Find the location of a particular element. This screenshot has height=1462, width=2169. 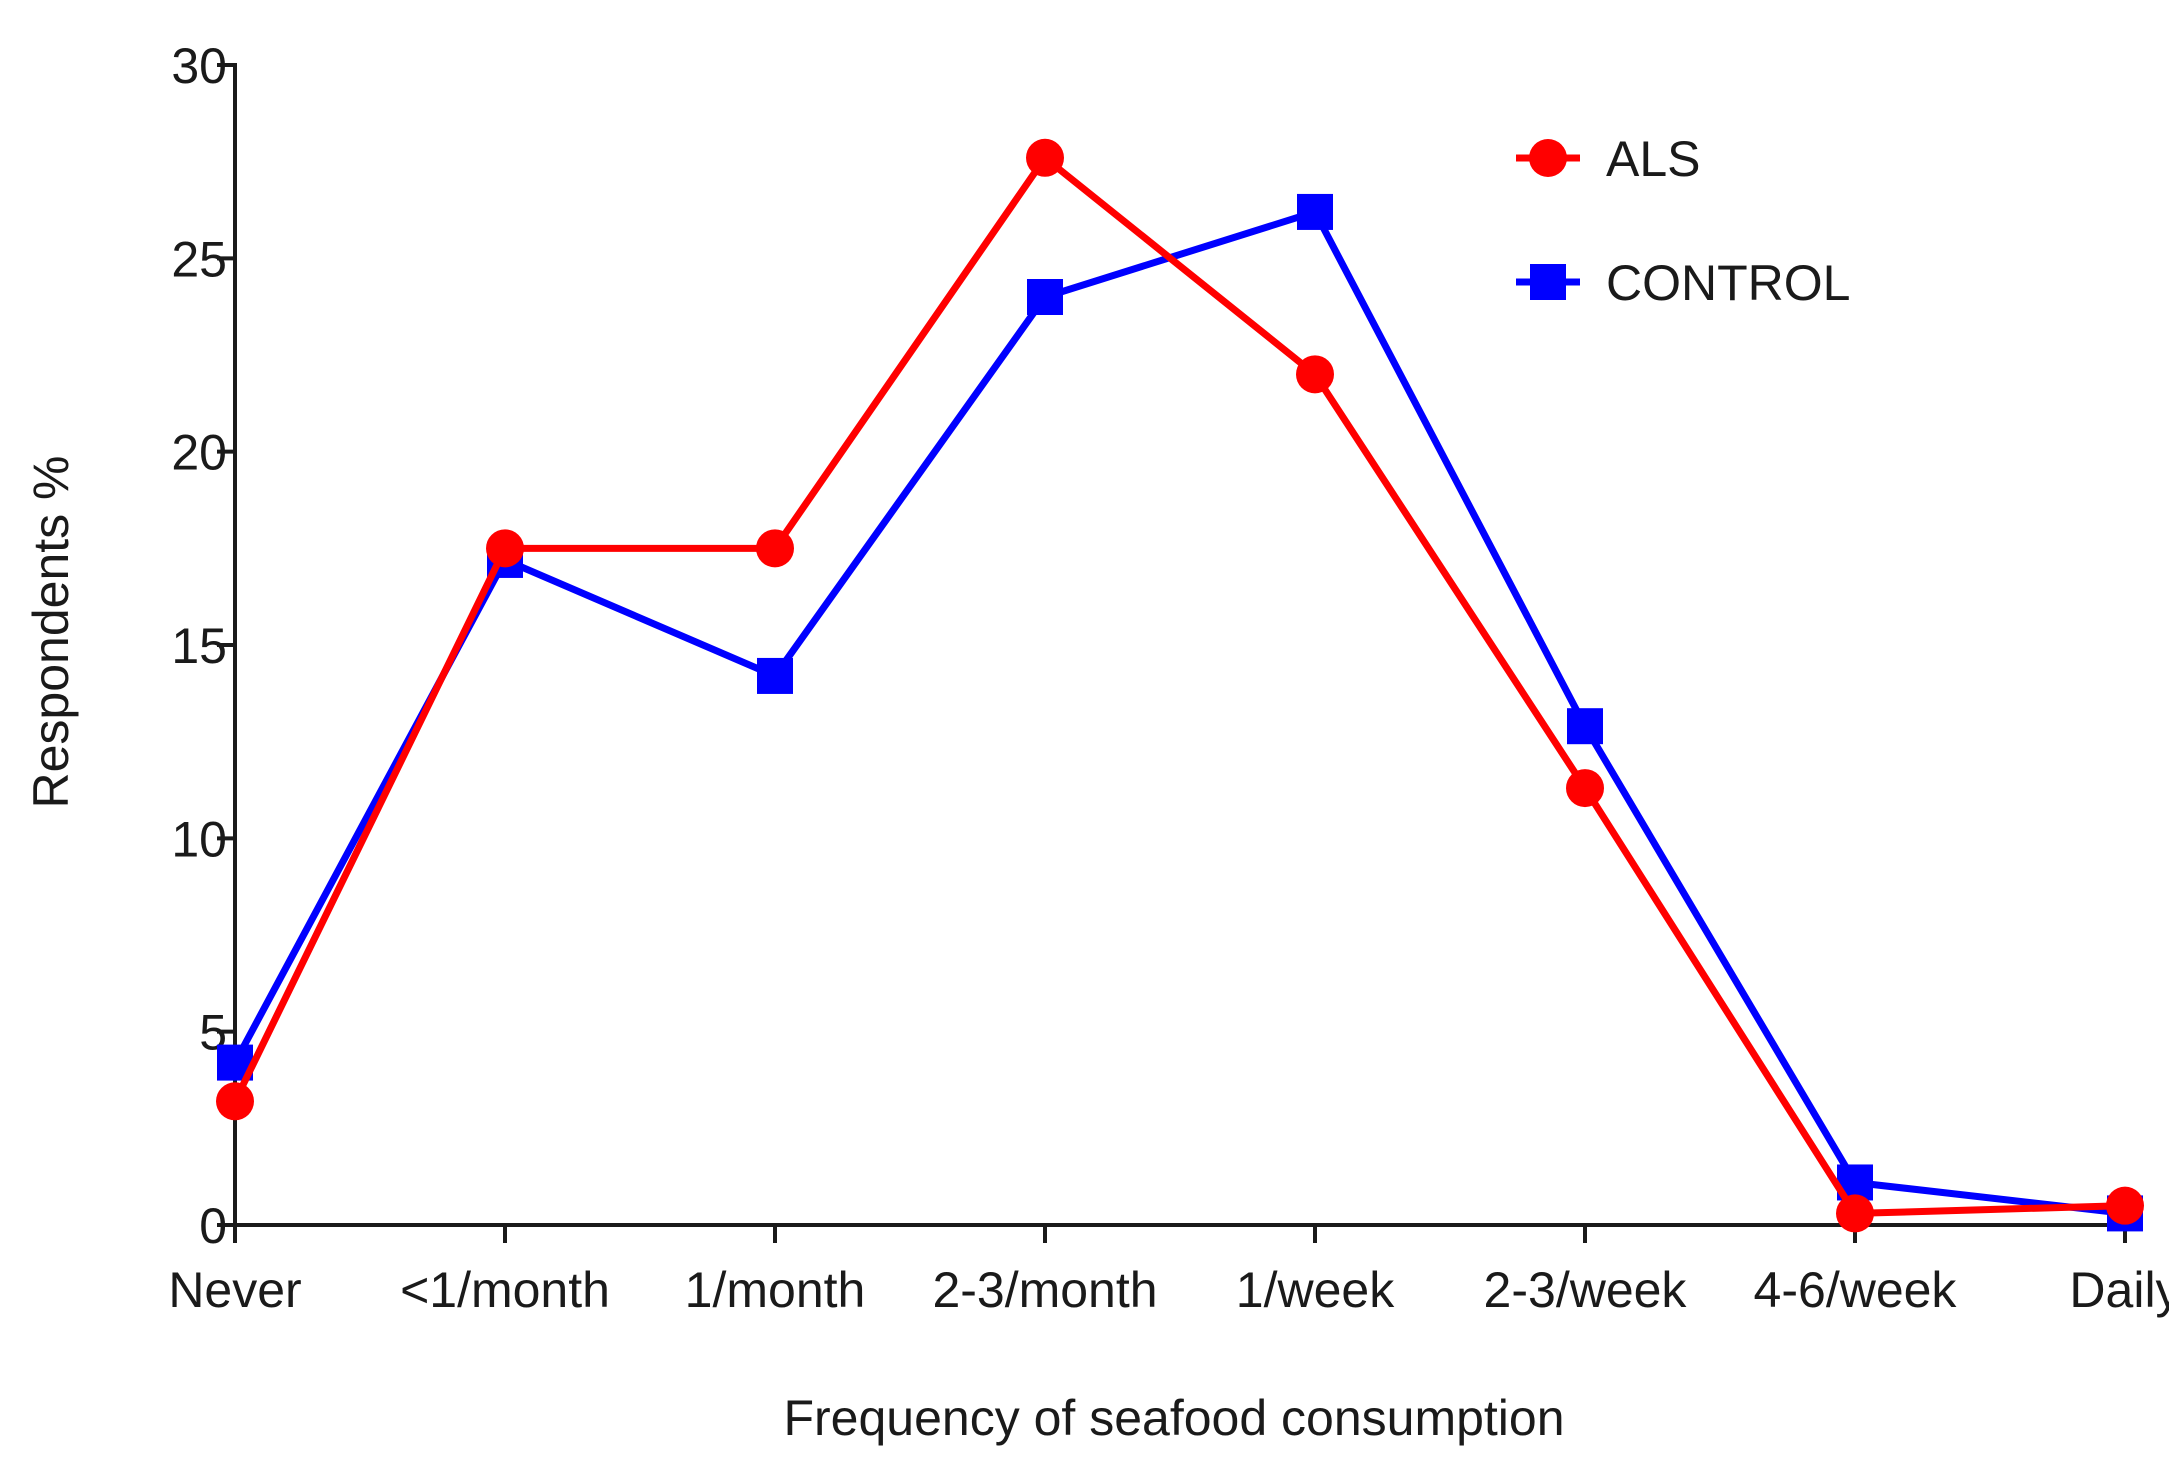

legend: ALS CONTROL is located at coordinates (1683, 221).